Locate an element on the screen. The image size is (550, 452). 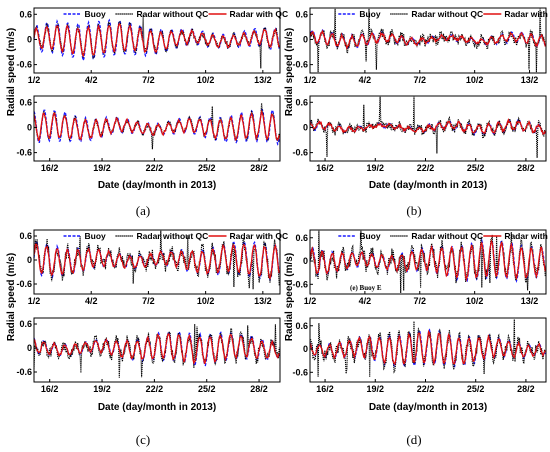
legend: Buoy Radar without QC Radar with QC is located at coordinates (176, 236).